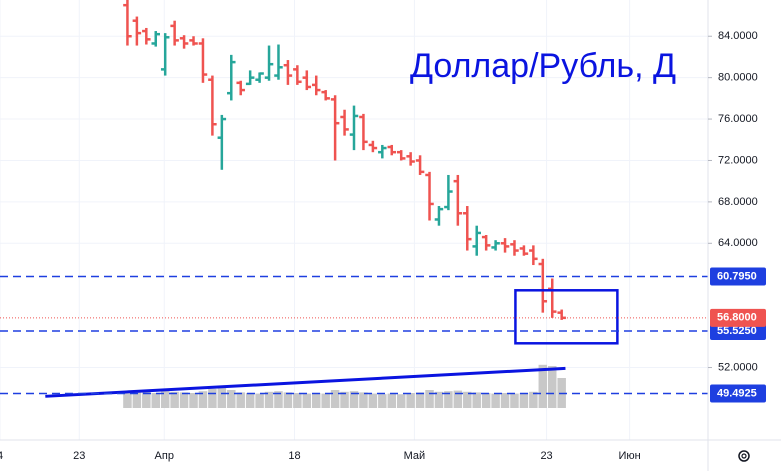  I want to click on last-price-bg, so click(738, 317).